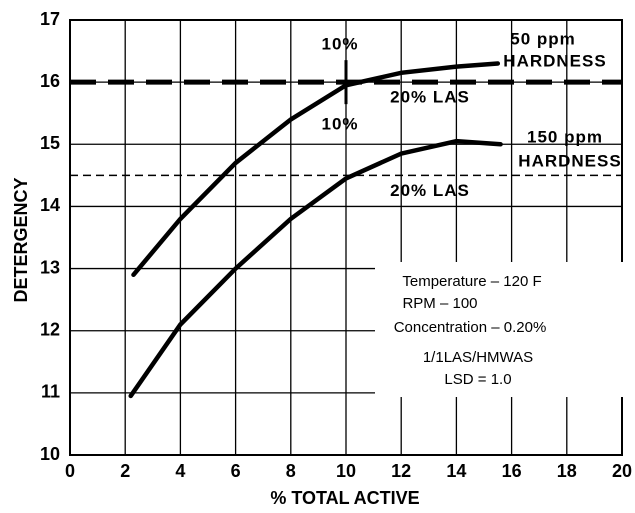 Image resolution: width=635 pixels, height=513 pixels. Describe the element at coordinates (470, 327) in the screenshot. I see `annotation: Concentration – 0.20%` at that location.